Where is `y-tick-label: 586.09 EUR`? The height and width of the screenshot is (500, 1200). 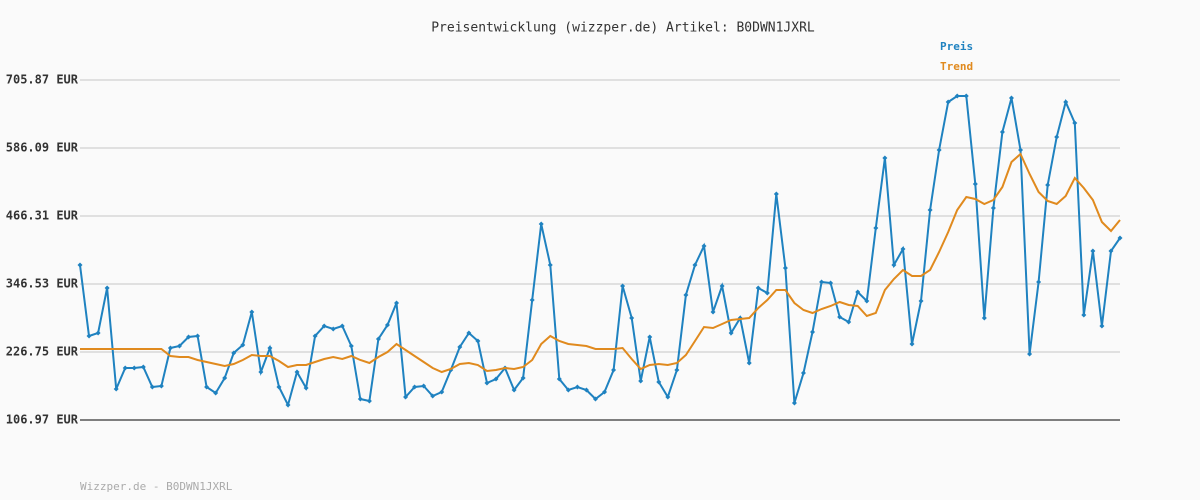
y-tick-label: 586.09 EUR is located at coordinates (42, 148).